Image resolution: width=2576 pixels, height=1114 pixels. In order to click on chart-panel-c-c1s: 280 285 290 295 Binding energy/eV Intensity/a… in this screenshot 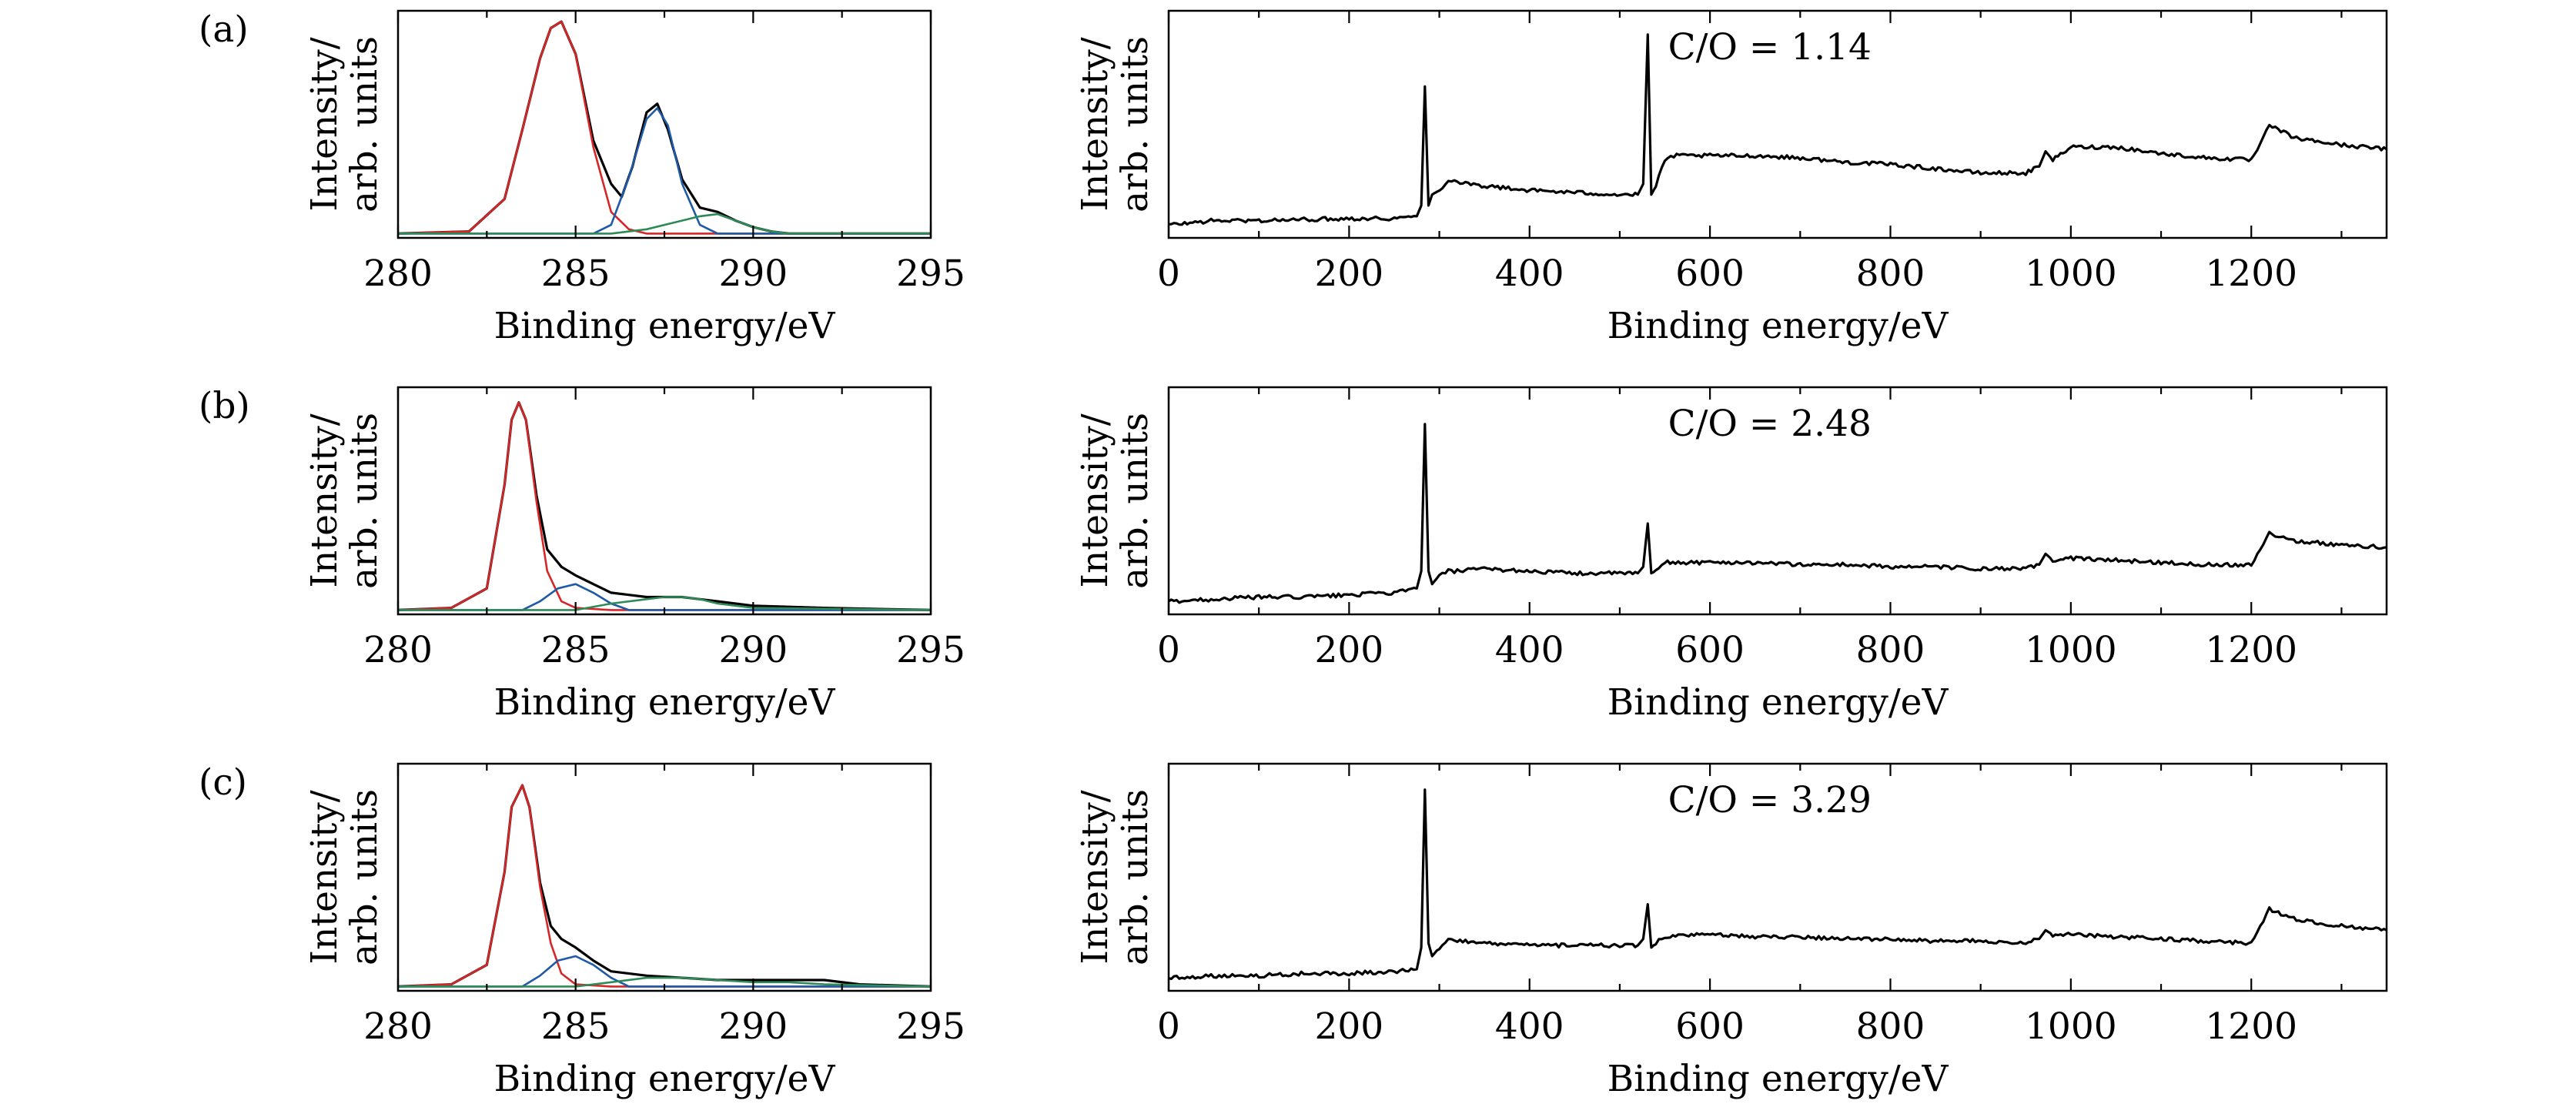, I will do `click(582, 930)`.